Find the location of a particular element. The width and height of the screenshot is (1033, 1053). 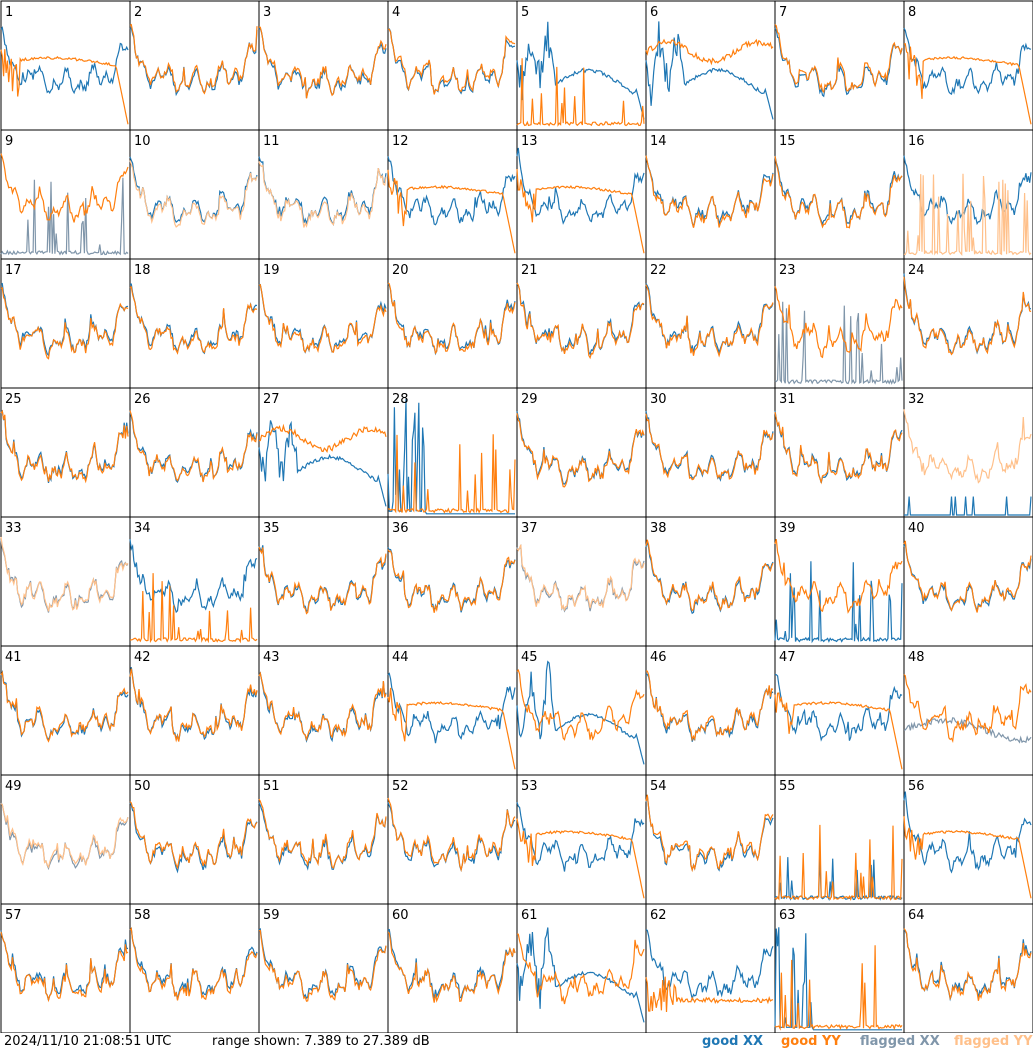

panel-48: 48 is located at coordinates (968, 710).